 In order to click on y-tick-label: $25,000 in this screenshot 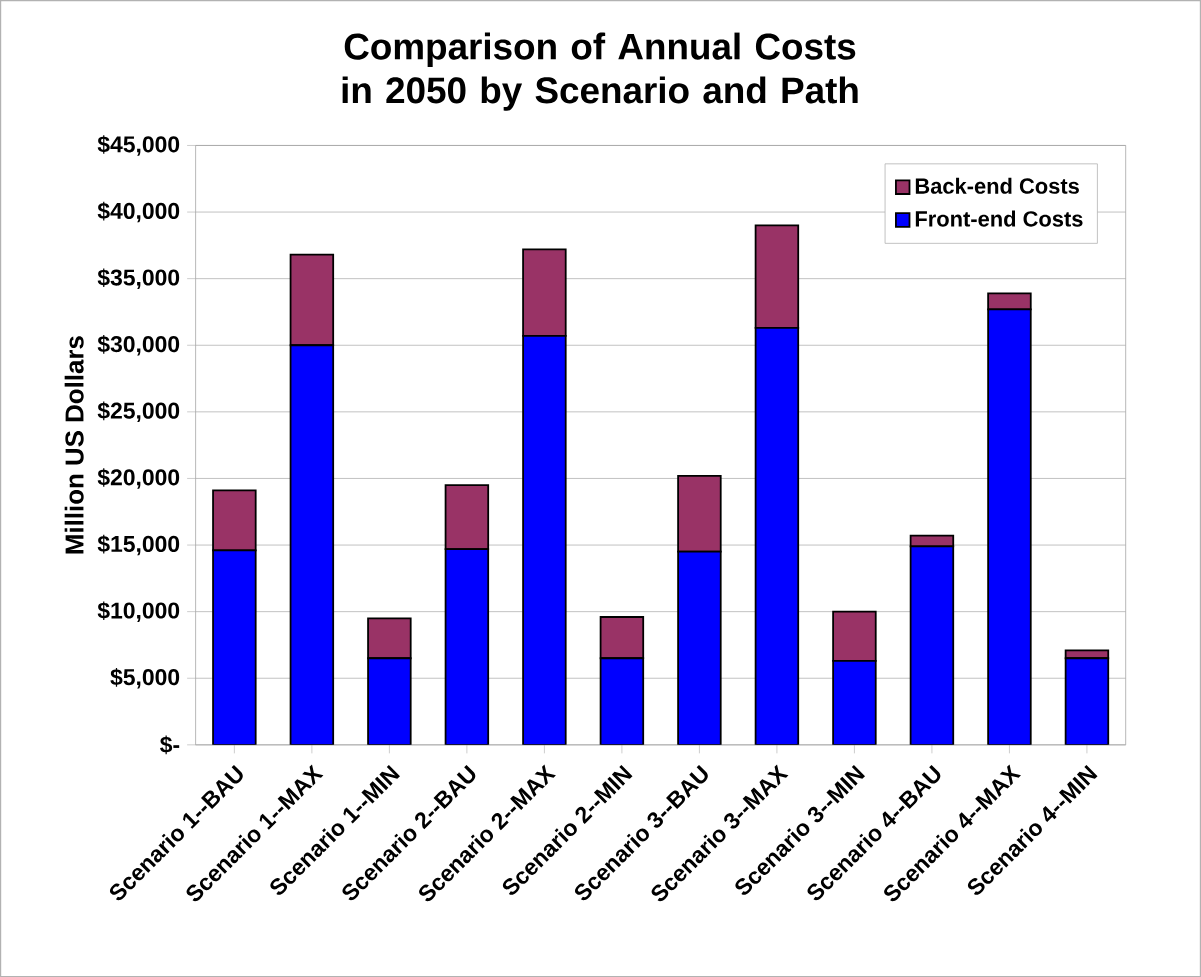, I will do `click(138, 411)`.